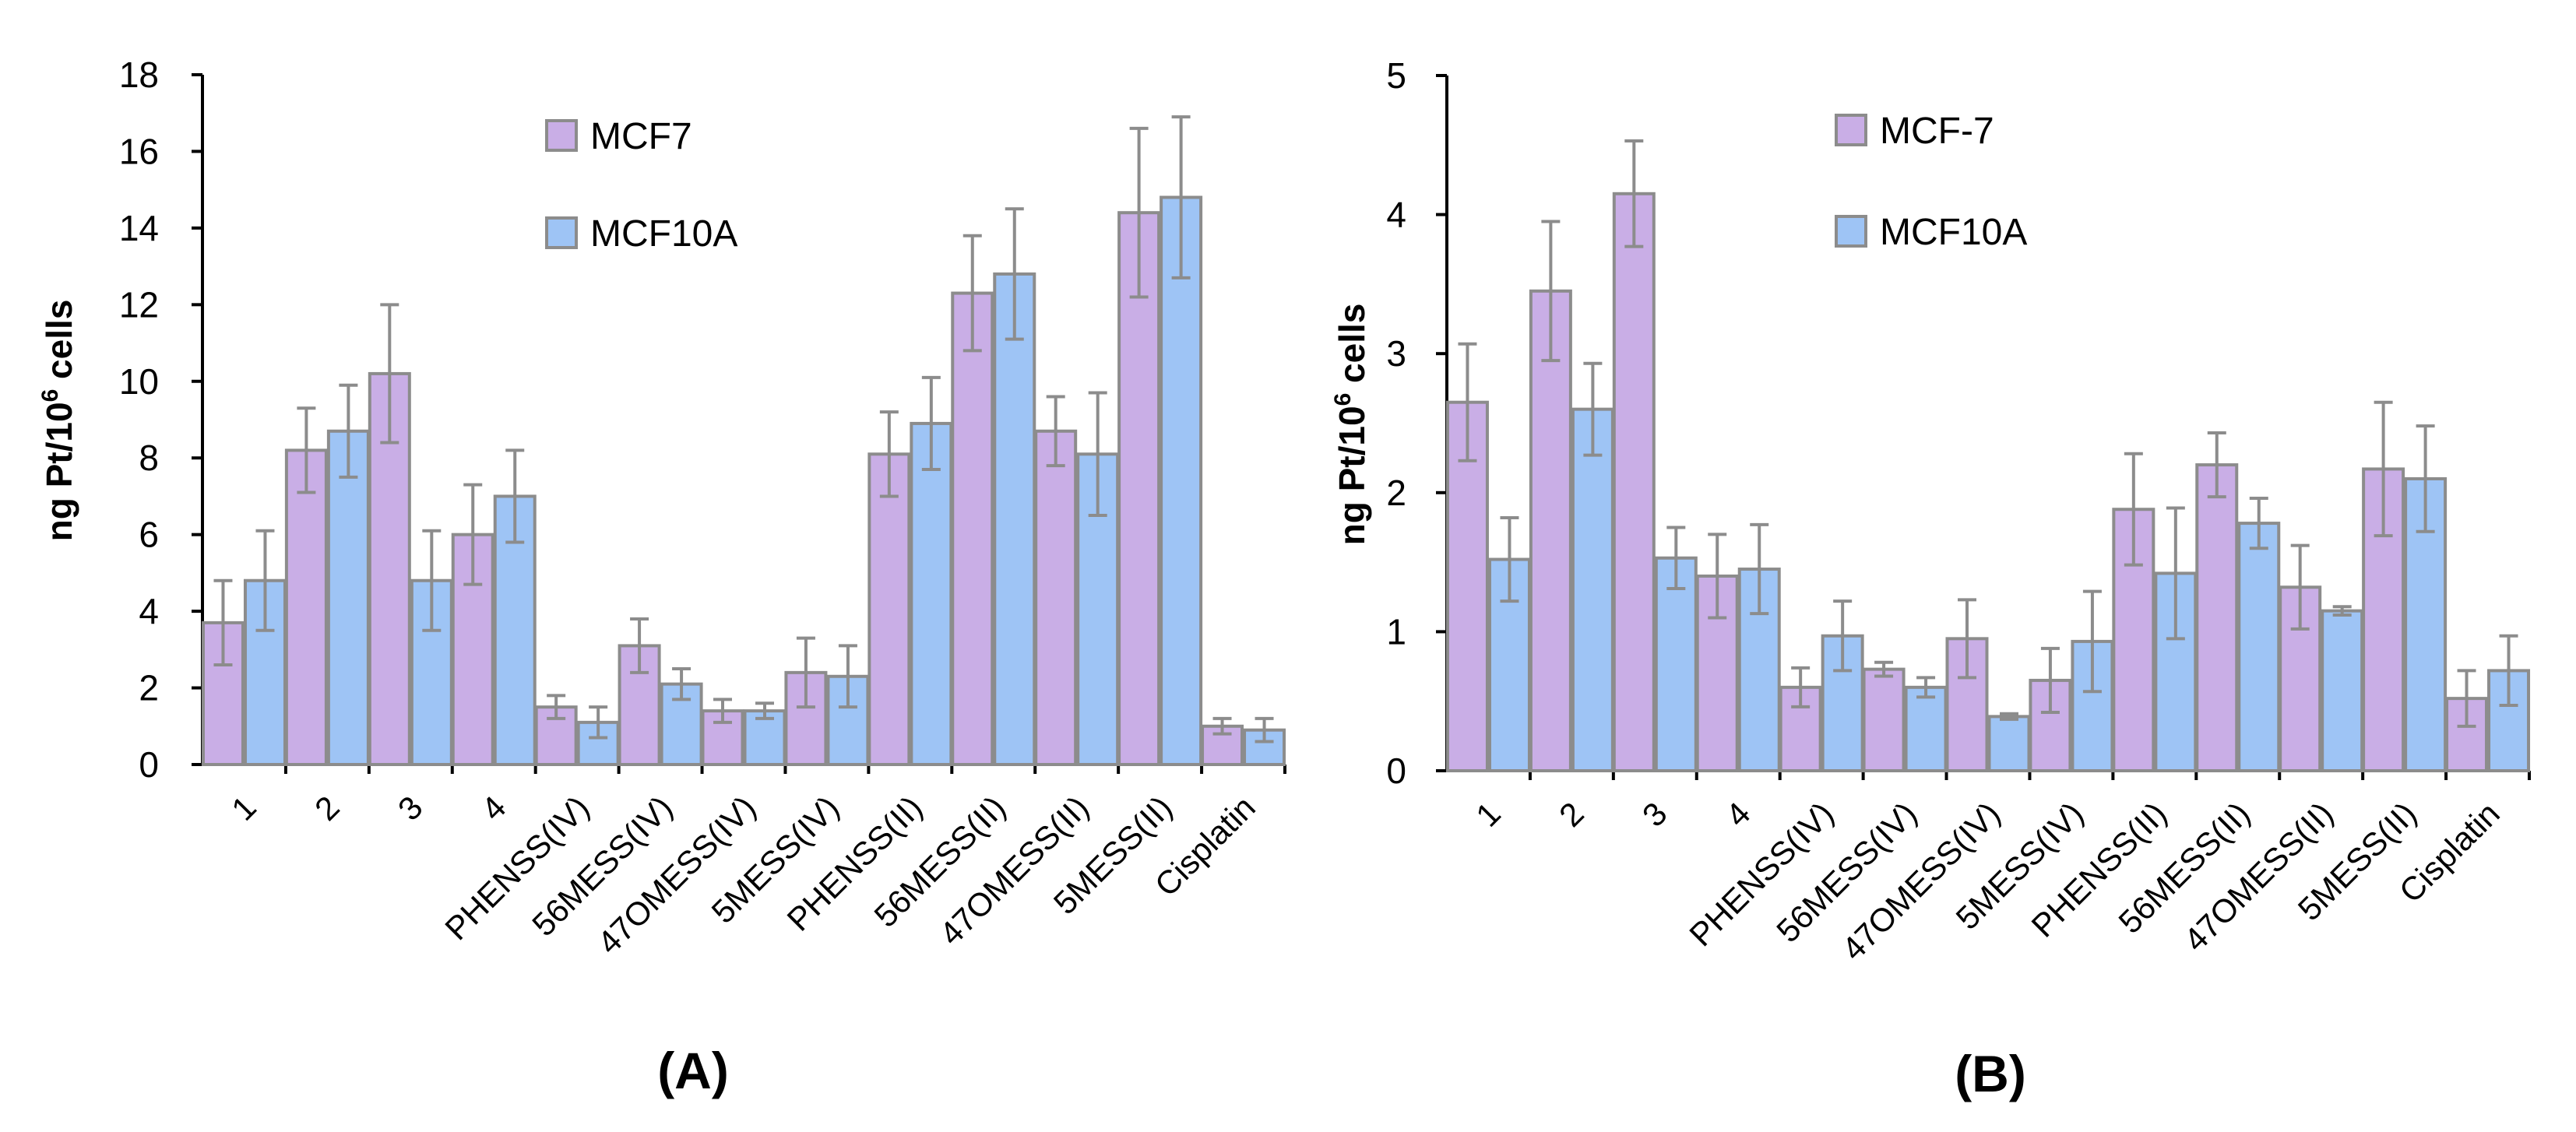 Image resolution: width=2576 pixels, height=1132 pixels. Describe the element at coordinates (139, 305) in the screenshot. I see `y-tick-label: 12` at that location.